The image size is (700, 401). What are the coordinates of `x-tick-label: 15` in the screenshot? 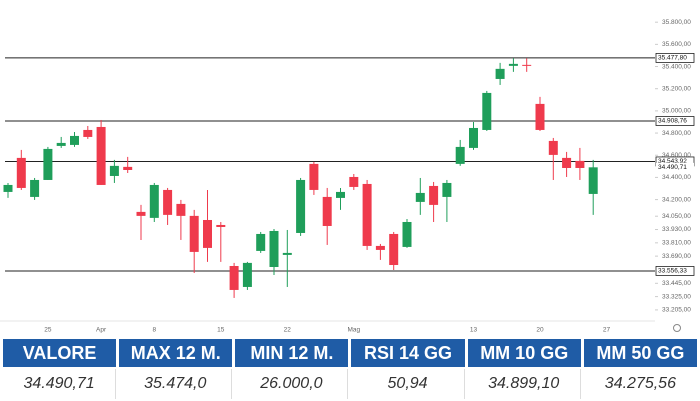 It's located at (221, 330).